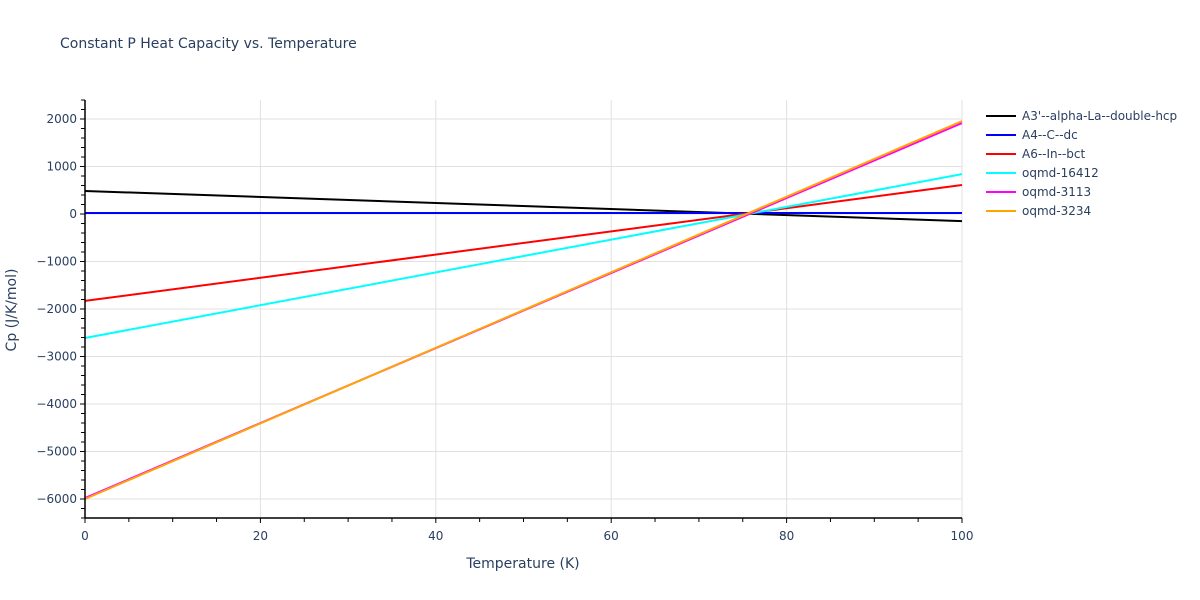 The height and width of the screenshot is (600, 1200). Describe the element at coordinates (85, 536) in the screenshot. I see `x-tick-label: 0` at that location.